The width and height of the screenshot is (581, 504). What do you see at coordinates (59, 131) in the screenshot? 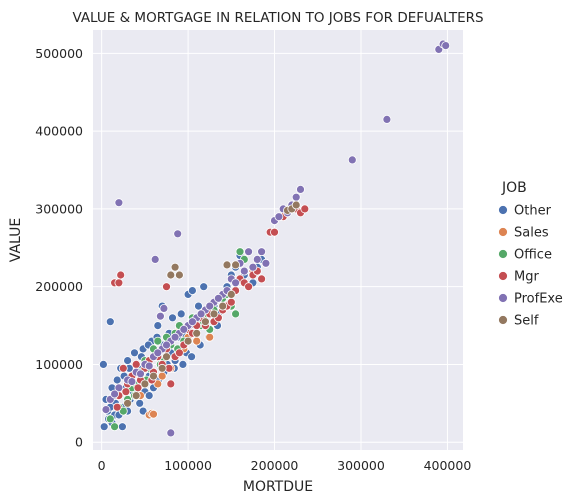
I see `y-tick-label: 400000` at bounding box center [59, 131].